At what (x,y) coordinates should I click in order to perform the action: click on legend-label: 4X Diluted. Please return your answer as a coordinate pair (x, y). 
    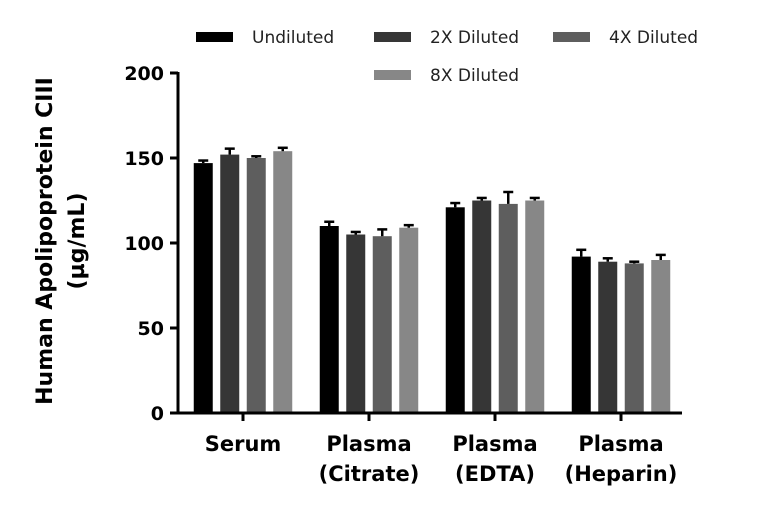
    Looking at the image, I should click on (653, 38).